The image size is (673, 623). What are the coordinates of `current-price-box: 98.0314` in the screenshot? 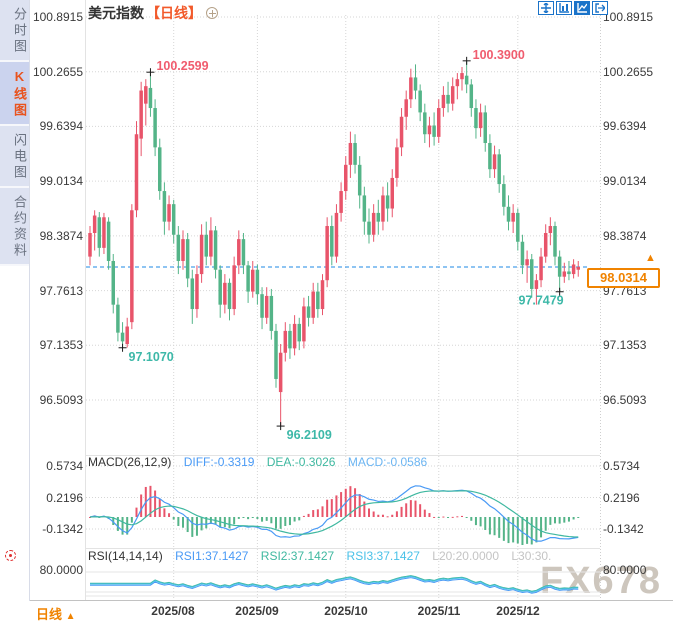 It's located at (623, 278).